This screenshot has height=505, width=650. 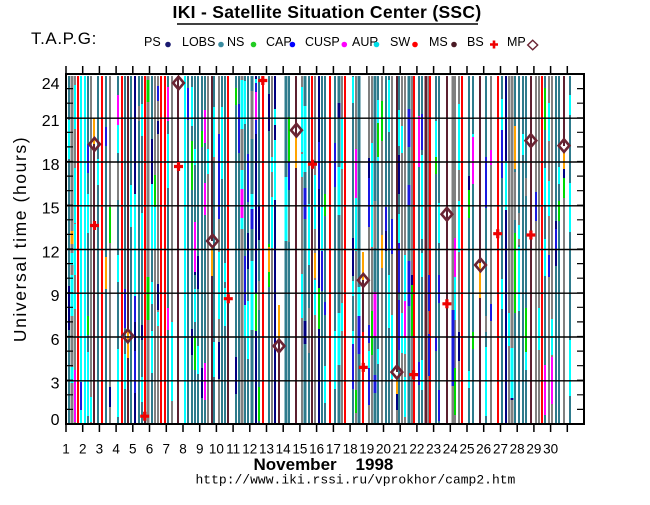 What do you see at coordinates (383, 449) in the screenshot?
I see `svg-text: 20` at bounding box center [383, 449].